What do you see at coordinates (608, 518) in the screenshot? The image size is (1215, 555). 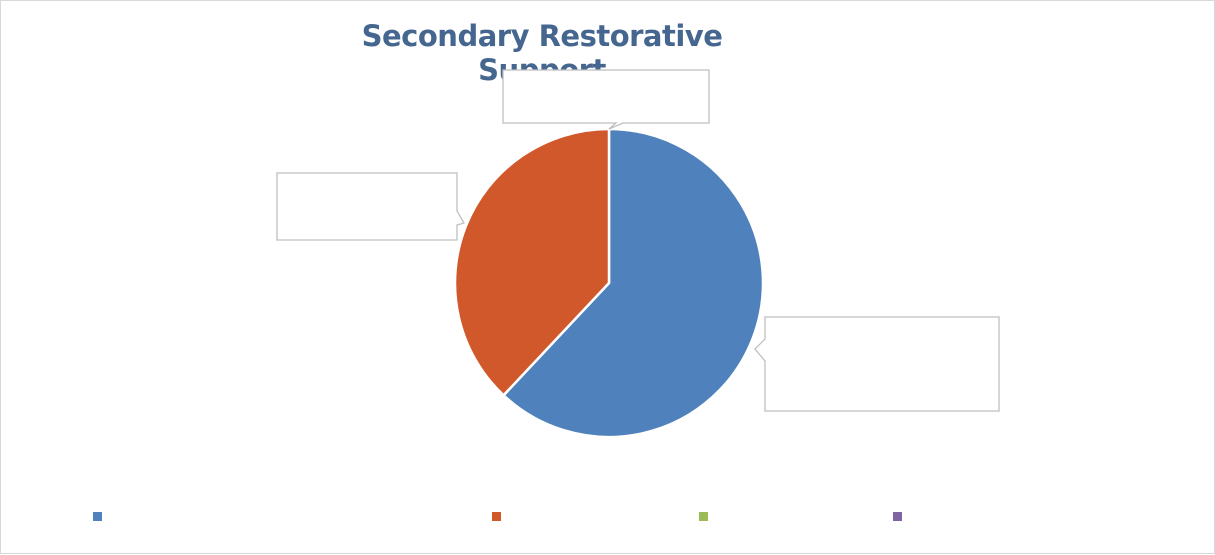 I see `chart-legend` at bounding box center [608, 518].